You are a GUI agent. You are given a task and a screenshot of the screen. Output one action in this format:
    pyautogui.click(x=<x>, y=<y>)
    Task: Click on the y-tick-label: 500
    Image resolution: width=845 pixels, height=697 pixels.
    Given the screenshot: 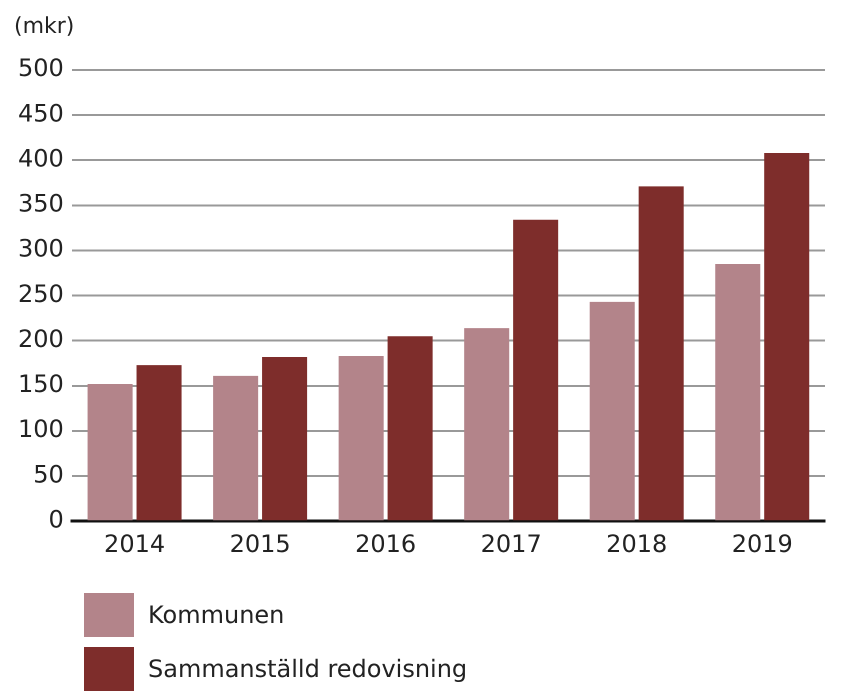 What is the action you would take?
    pyautogui.click(x=41, y=68)
    